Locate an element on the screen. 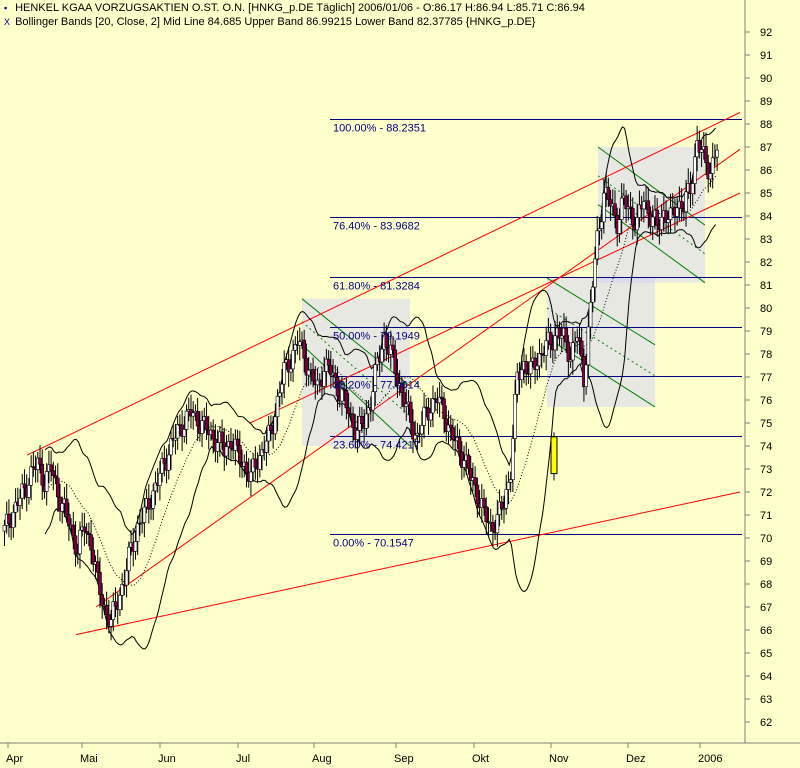  y-tick-label: 62 is located at coordinates (766, 723).